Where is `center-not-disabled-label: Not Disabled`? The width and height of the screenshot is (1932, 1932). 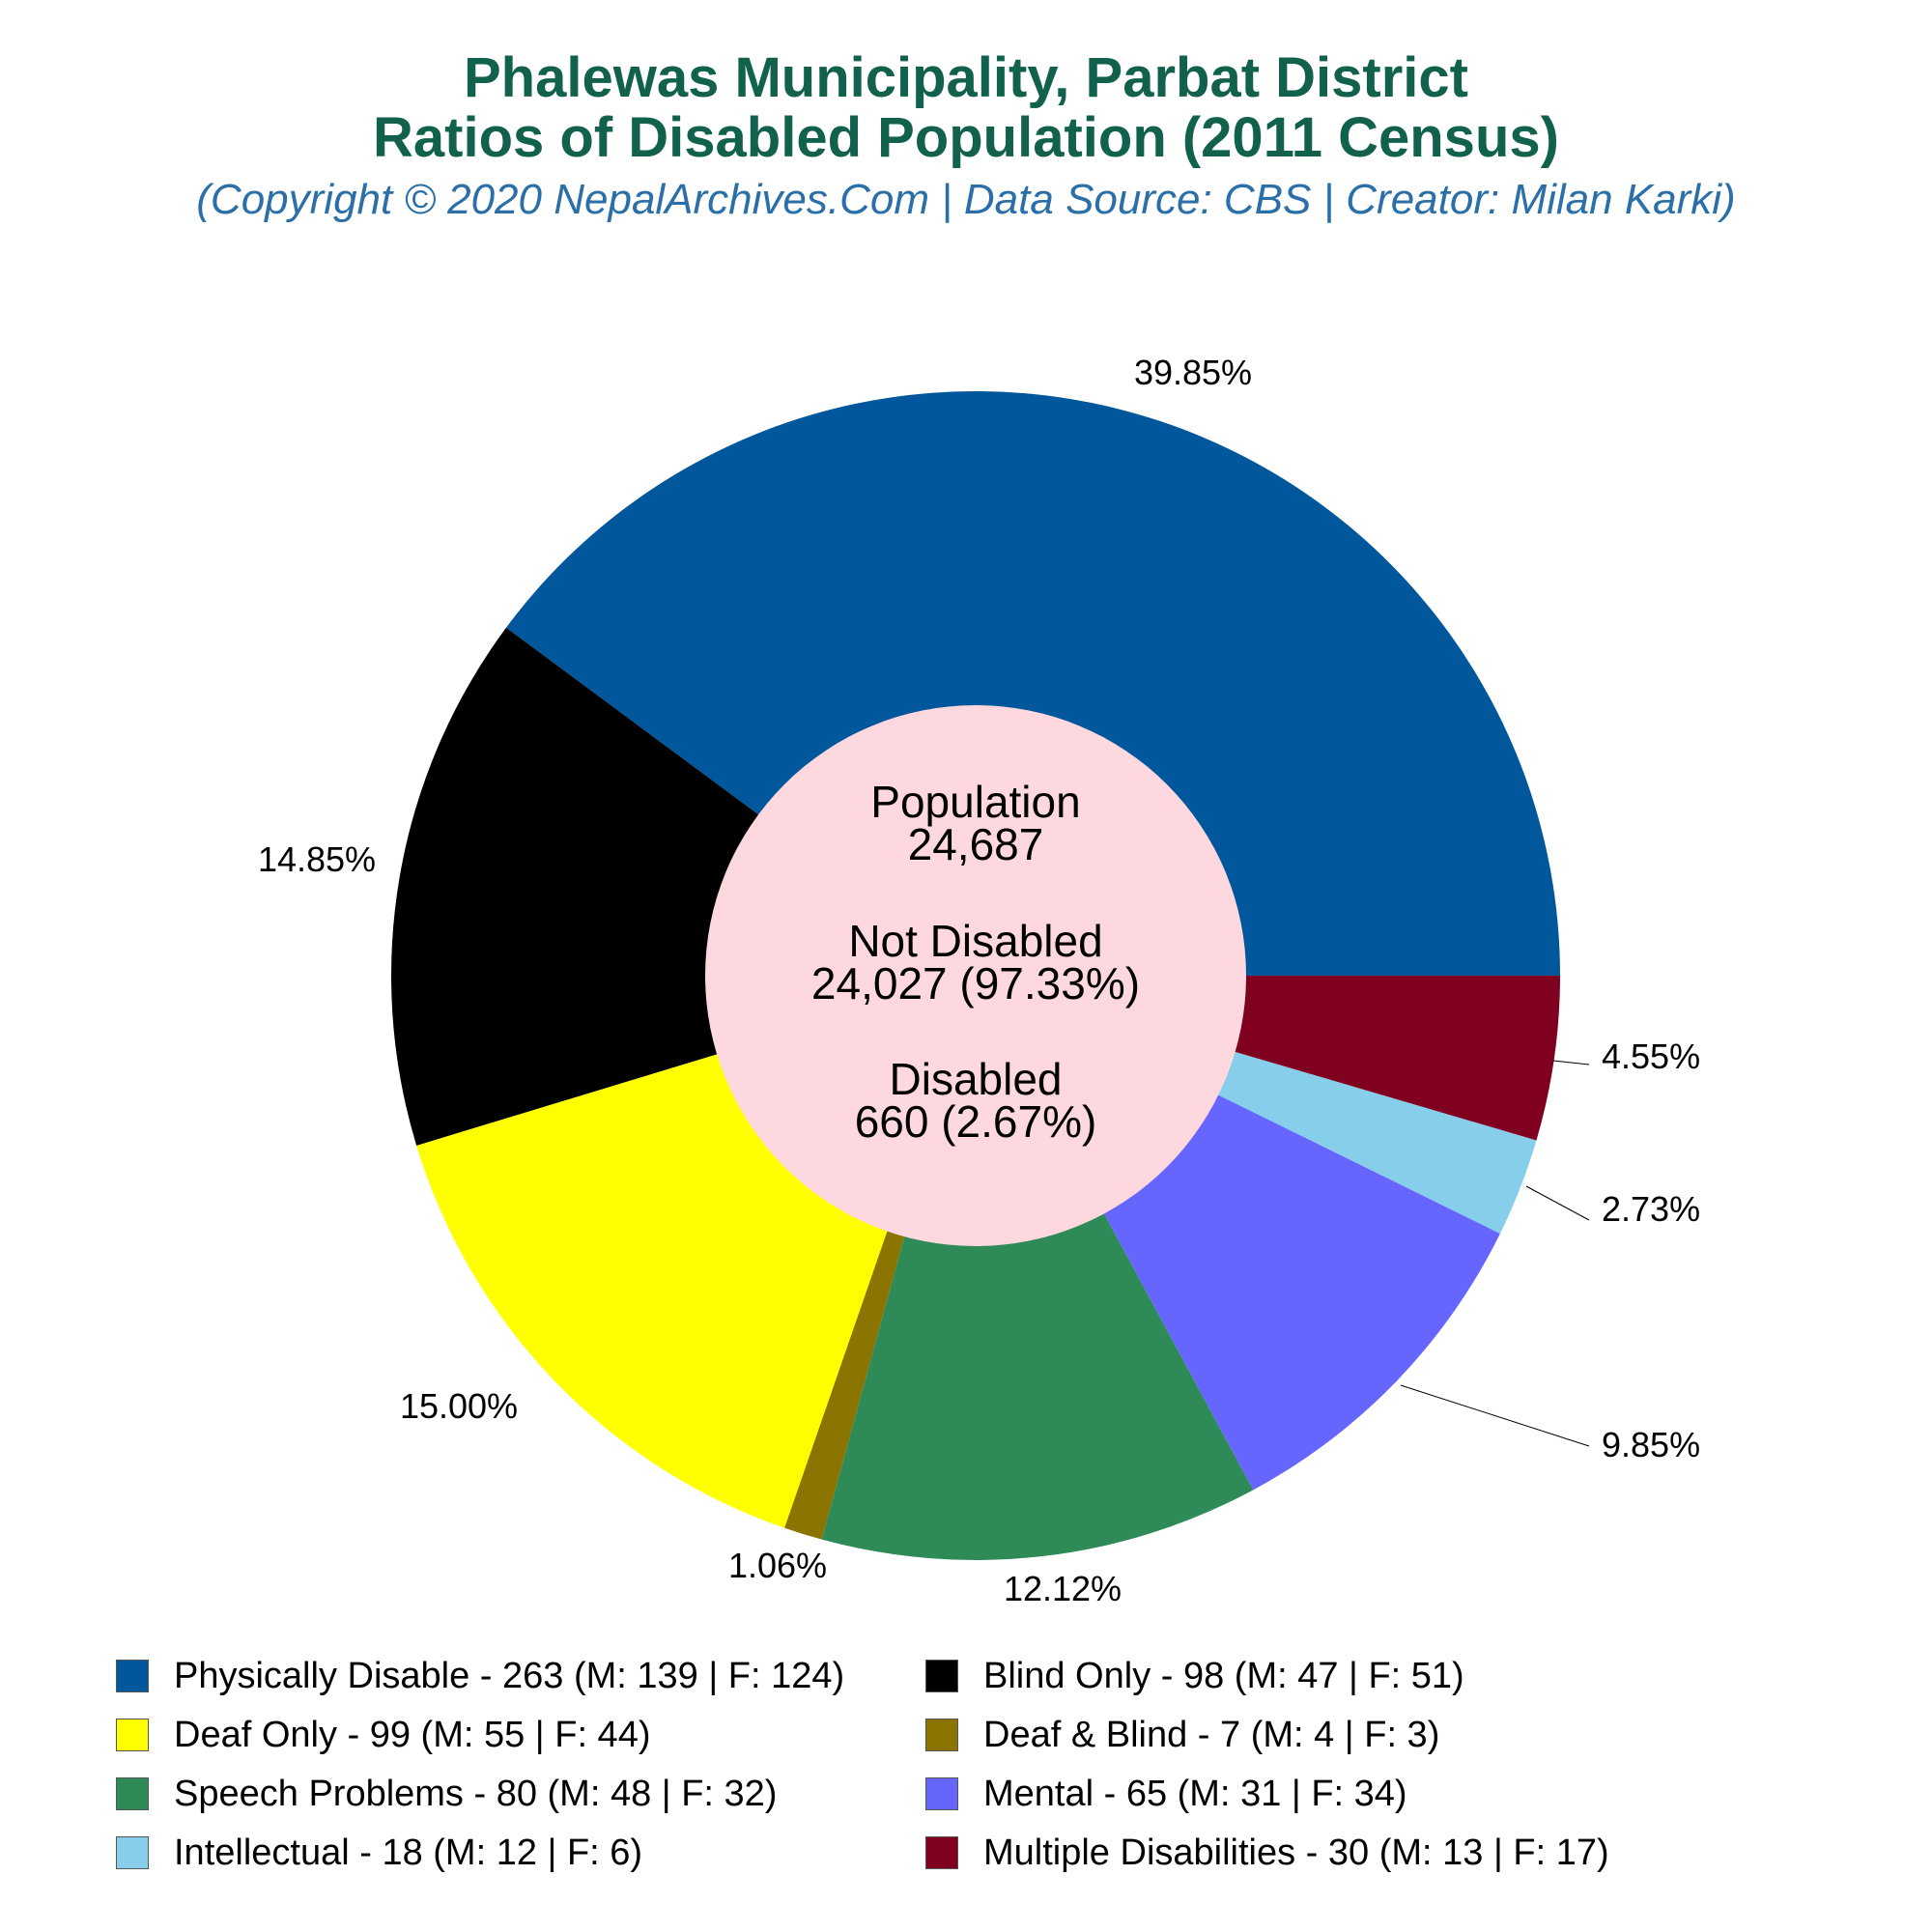 center-not-disabled-label: Not Disabled is located at coordinates (975, 941).